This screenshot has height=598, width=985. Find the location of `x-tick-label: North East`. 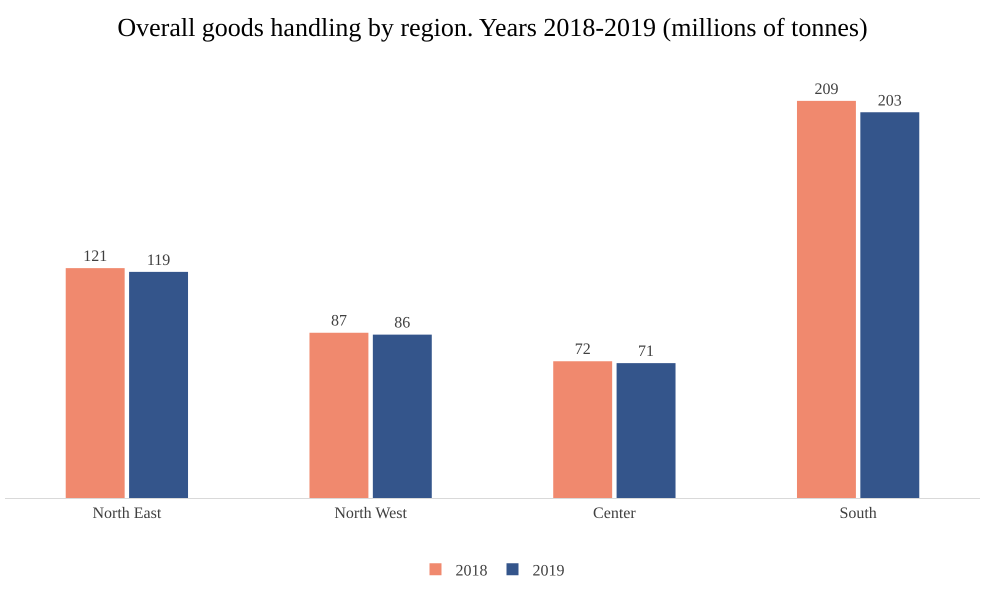

x-tick-label: North East is located at coordinates (127, 513).